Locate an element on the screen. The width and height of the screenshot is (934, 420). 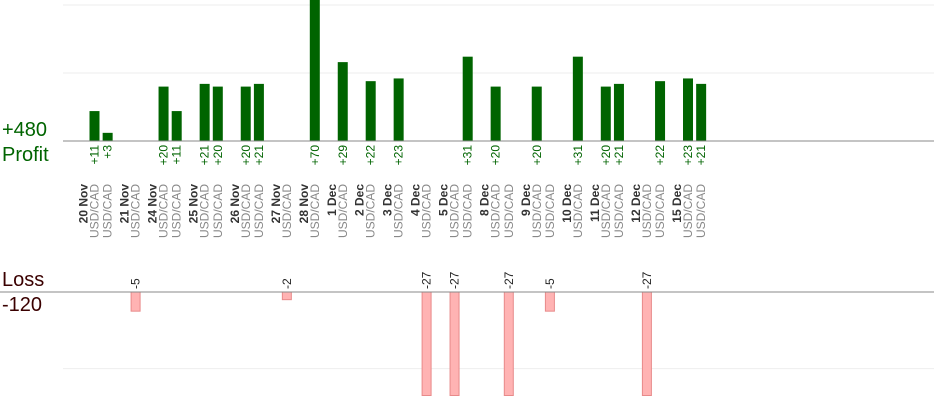
trade-value-label: +70 is located at coordinates (315, 155).